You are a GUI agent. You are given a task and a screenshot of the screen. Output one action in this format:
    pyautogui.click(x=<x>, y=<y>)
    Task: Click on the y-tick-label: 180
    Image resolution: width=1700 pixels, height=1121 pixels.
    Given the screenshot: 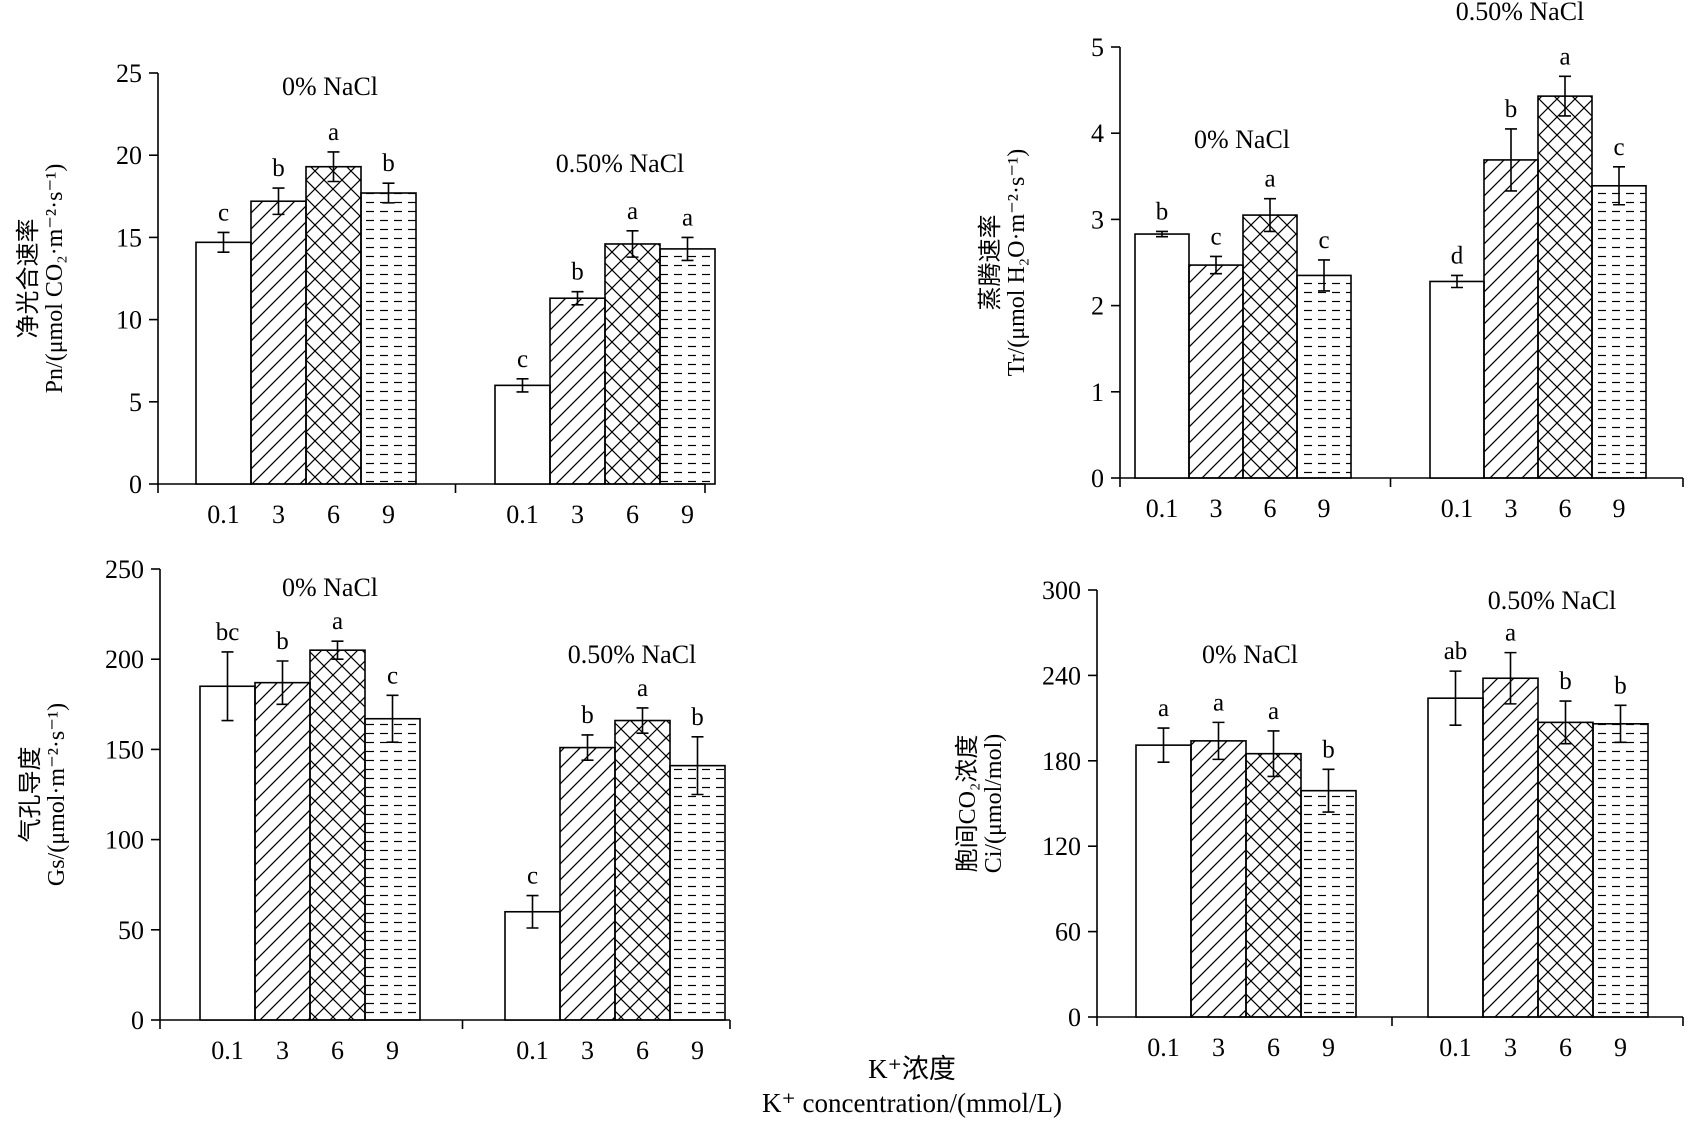 What is the action you would take?
    pyautogui.click(x=1061, y=761)
    